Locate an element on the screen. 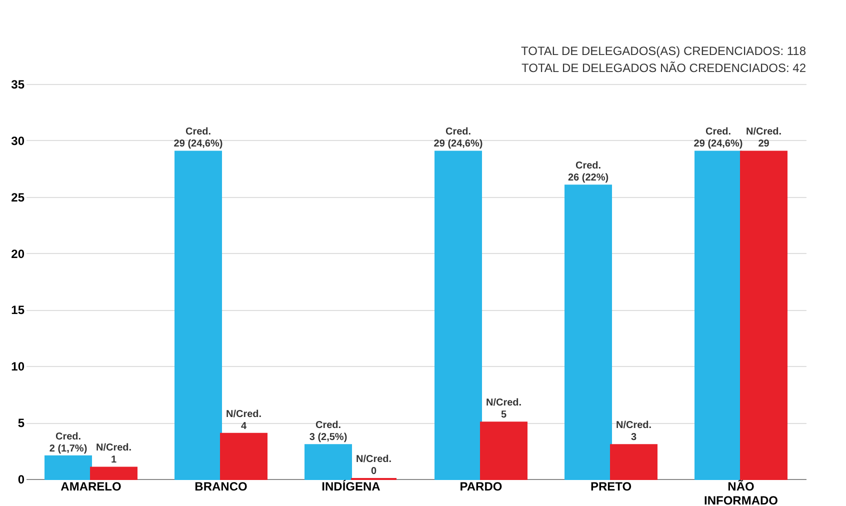 This screenshot has width=846, height=506. y-tick-label: 10 is located at coordinates (18, 367).